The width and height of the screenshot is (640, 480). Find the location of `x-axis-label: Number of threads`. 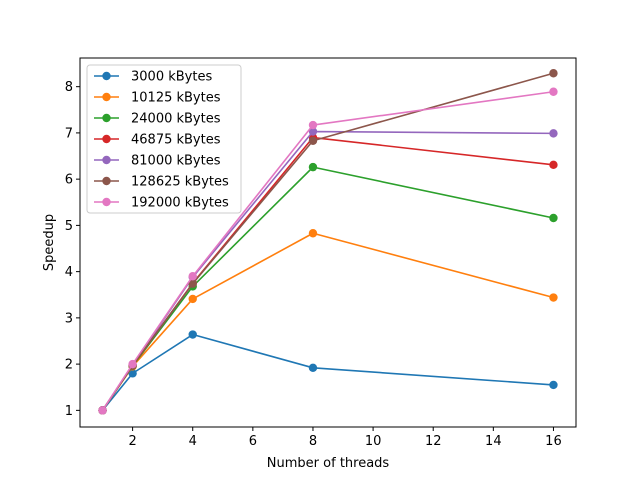

x-axis-label: Number of threads is located at coordinates (328, 463).